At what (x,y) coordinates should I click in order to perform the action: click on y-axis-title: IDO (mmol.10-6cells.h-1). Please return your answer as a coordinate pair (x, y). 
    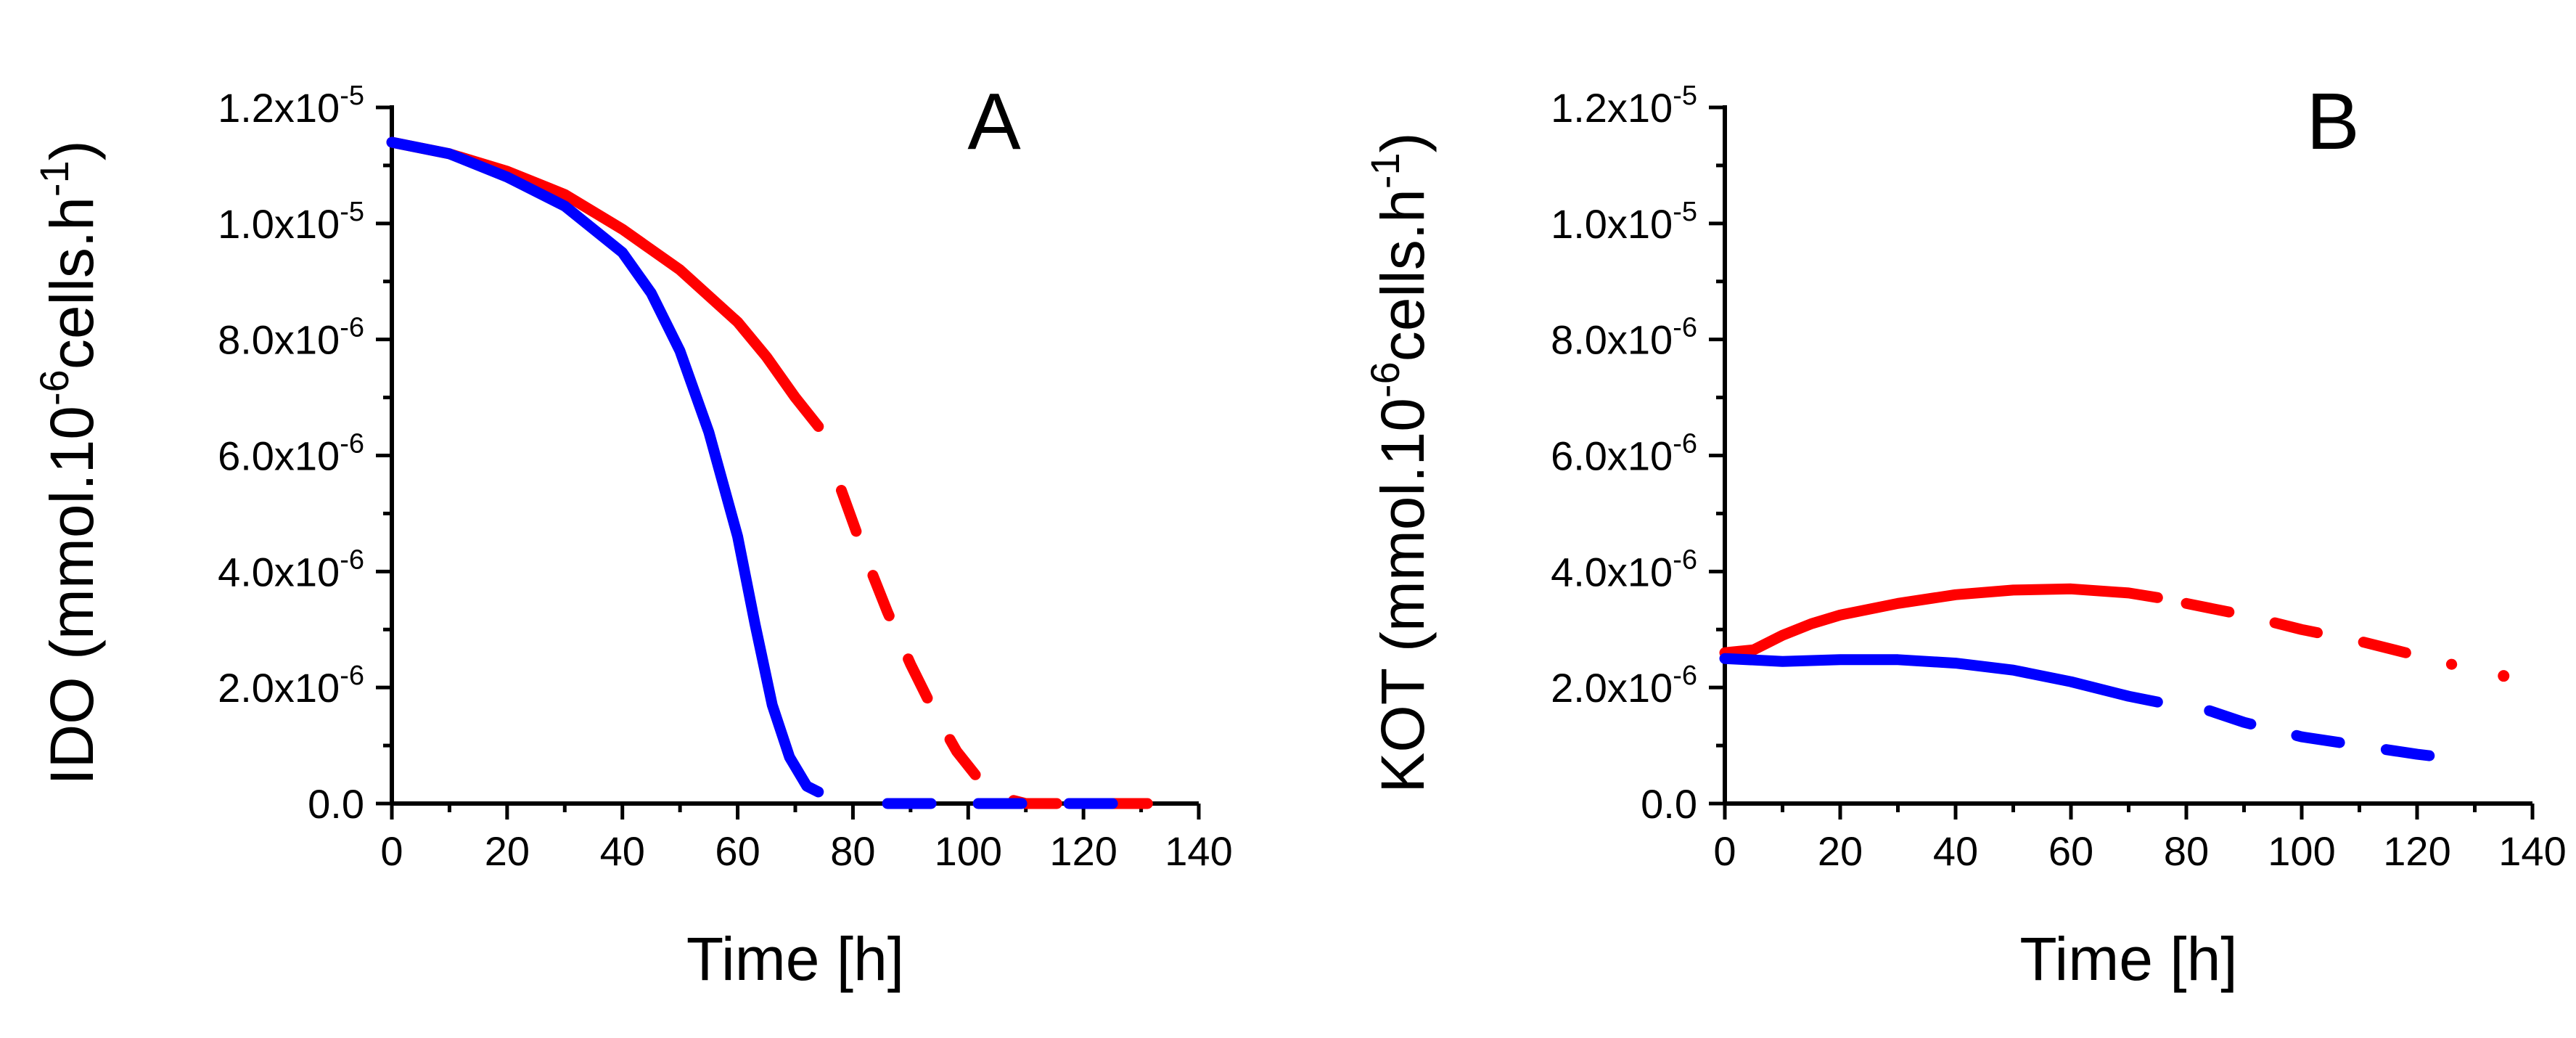
    Looking at the image, I should click on (68, 462).